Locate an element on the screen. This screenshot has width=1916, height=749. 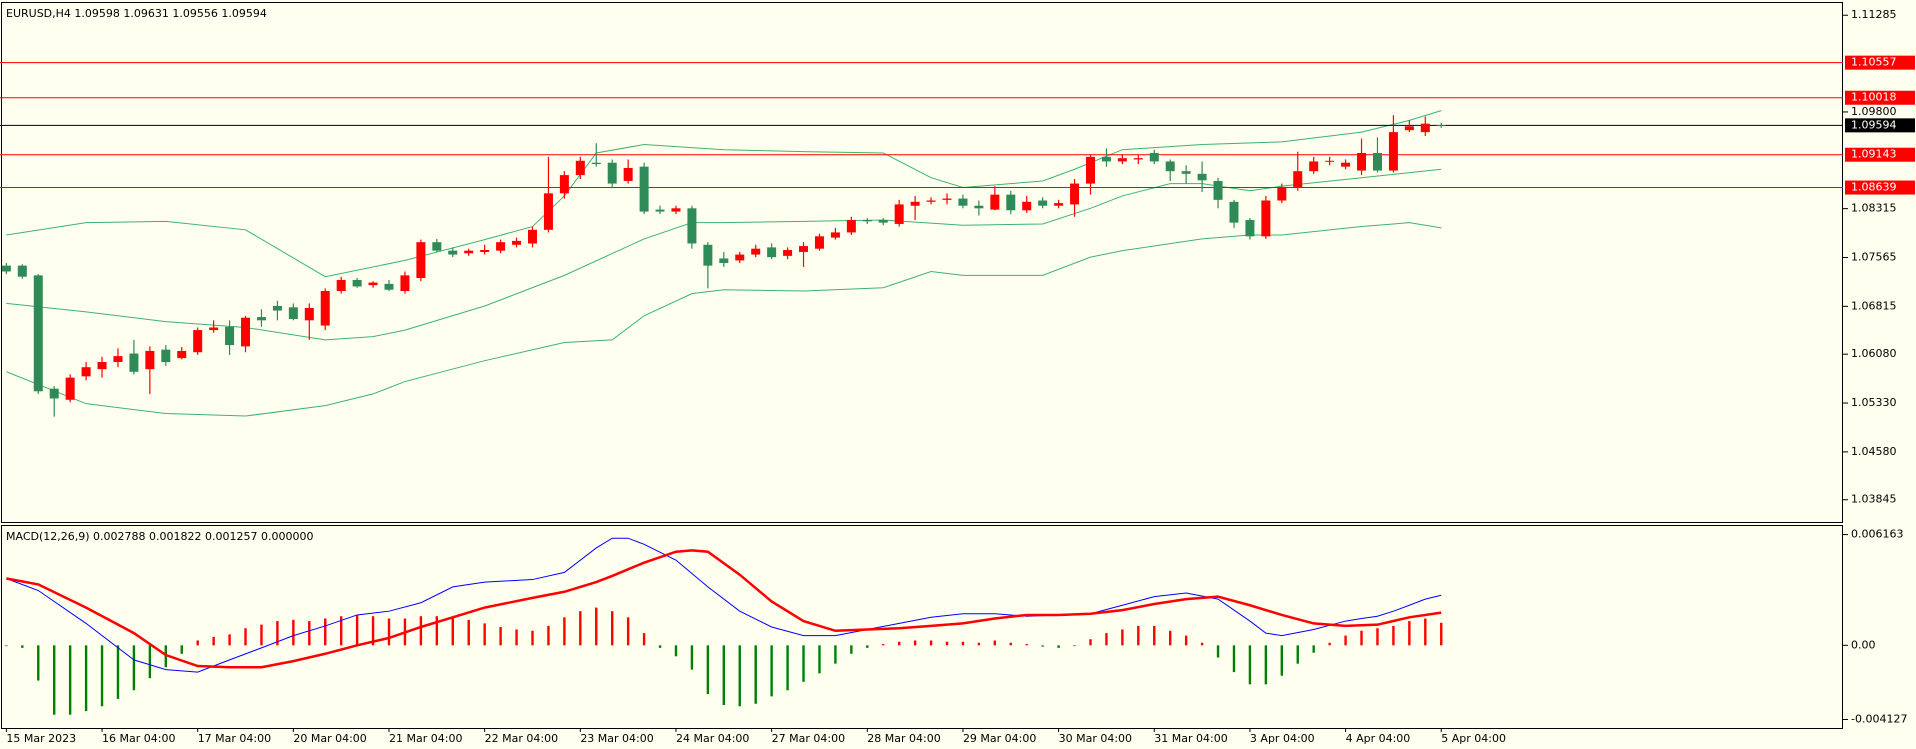
x-tick-label: 28 Mar 04:00 is located at coordinates (903, 738).